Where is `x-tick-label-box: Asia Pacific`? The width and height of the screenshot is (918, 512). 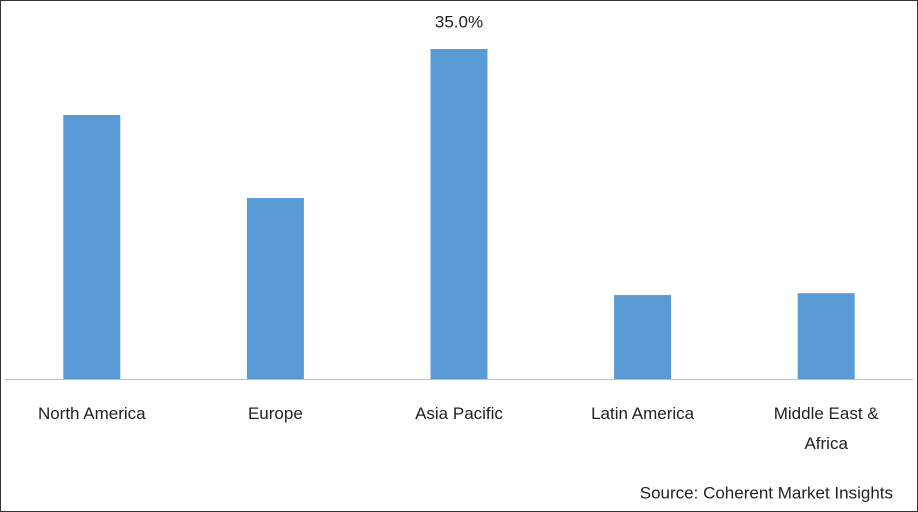
x-tick-label-box: Asia Pacific is located at coordinates (459, 413).